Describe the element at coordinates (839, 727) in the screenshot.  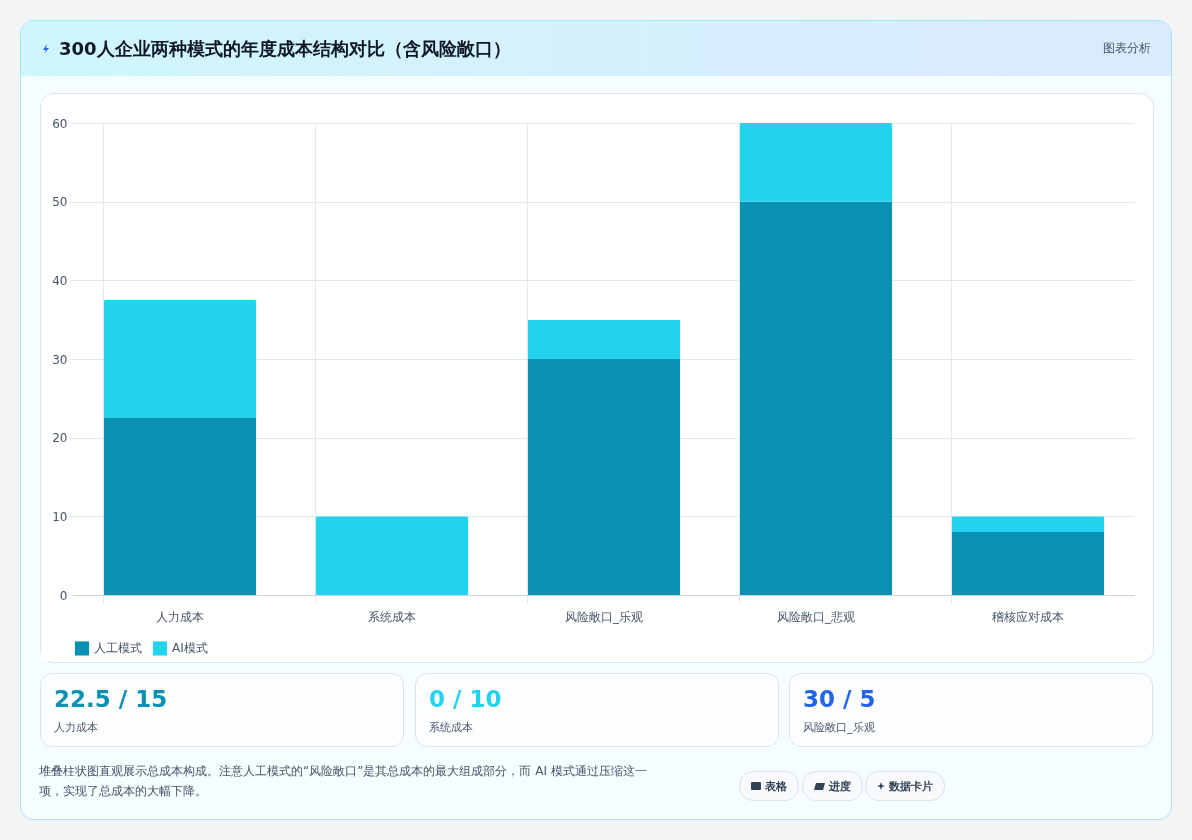
I see `text: 风险敞口_乐观` at that location.